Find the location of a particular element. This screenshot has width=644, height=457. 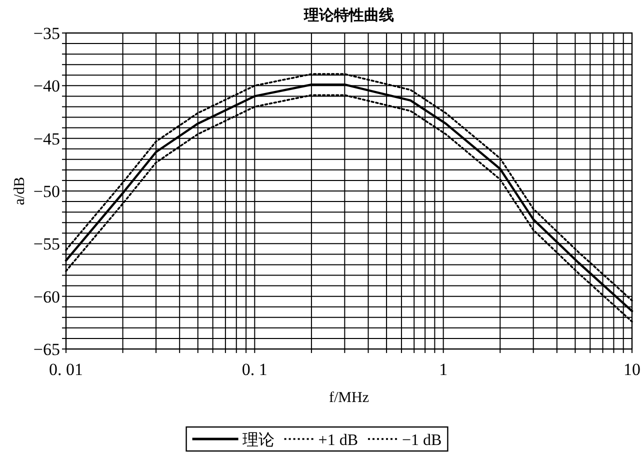

y-tick-label: −65 is located at coordinates (46, 349).